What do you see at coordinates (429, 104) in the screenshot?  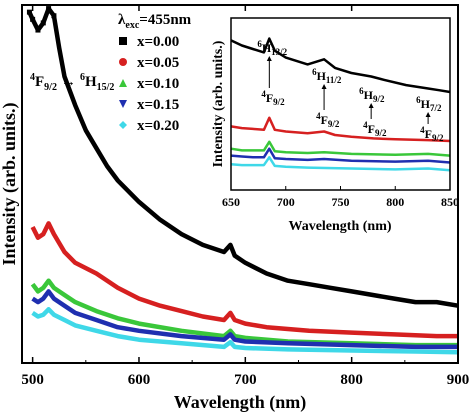 I see `inset-ann-upper: 6H7/2` at bounding box center [429, 104].